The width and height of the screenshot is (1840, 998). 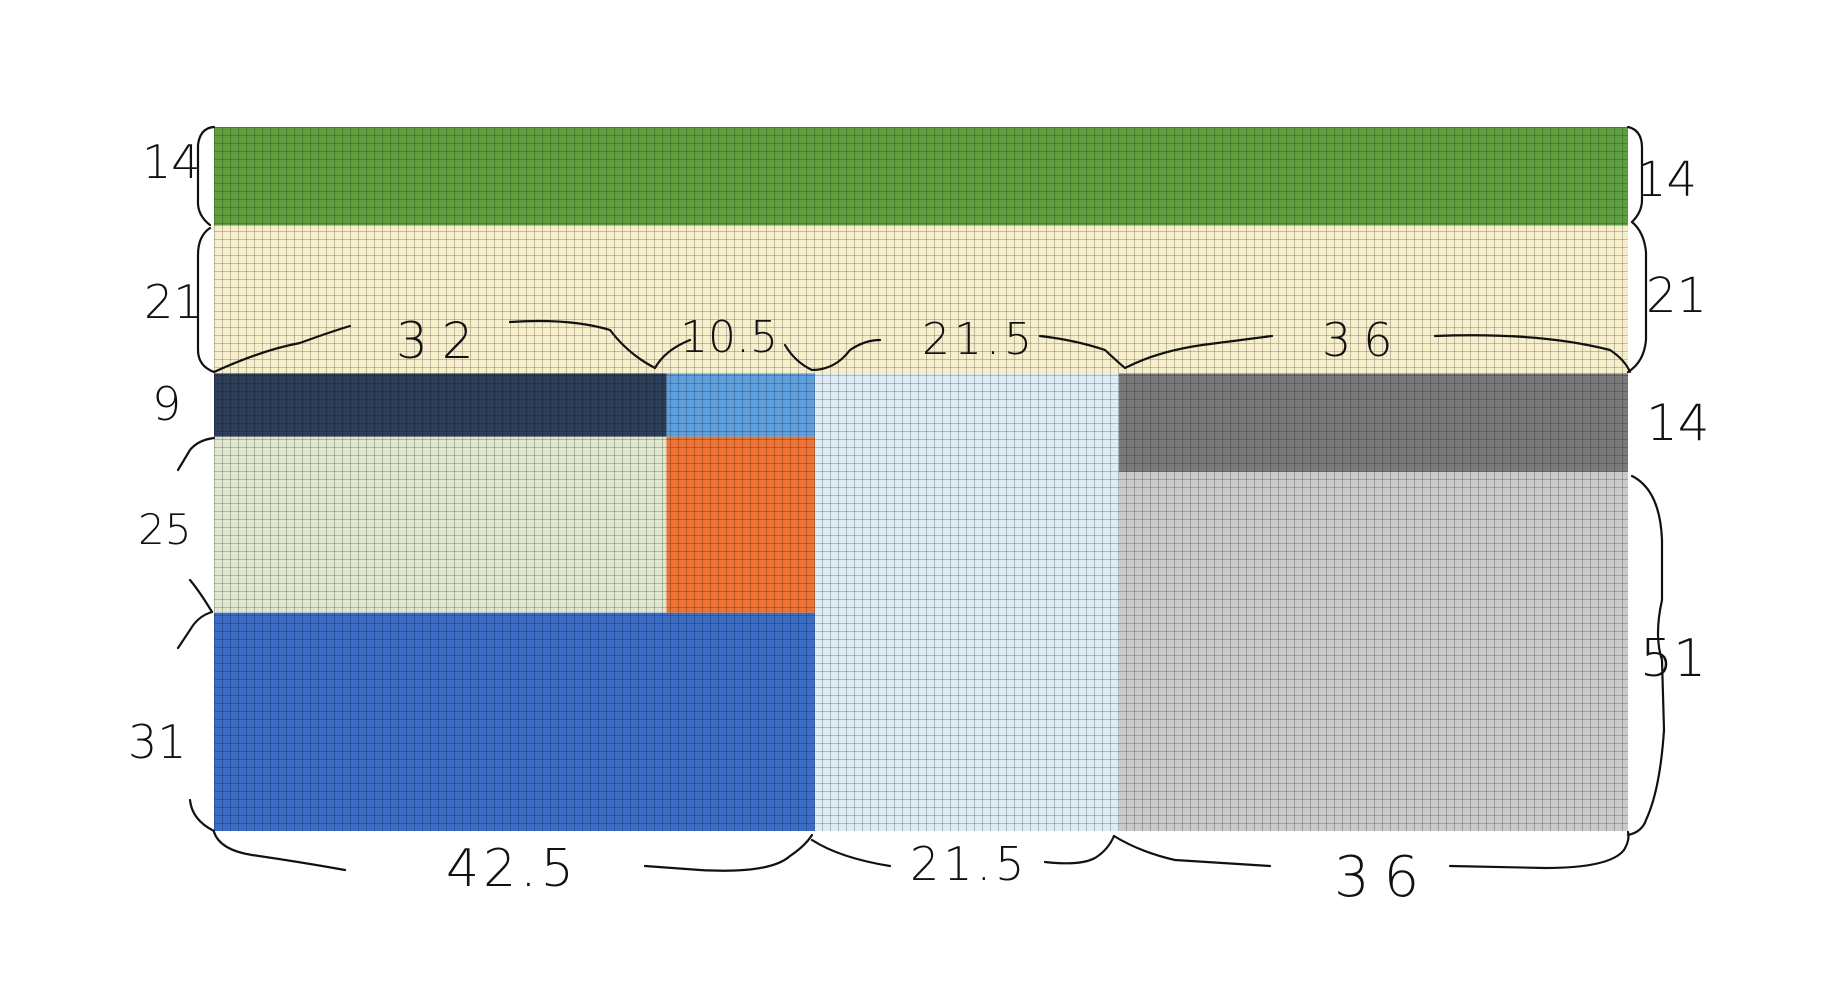 What do you see at coordinates (1678, 423) in the screenshot?
I see `label-right-14: 14` at bounding box center [1678, 423].